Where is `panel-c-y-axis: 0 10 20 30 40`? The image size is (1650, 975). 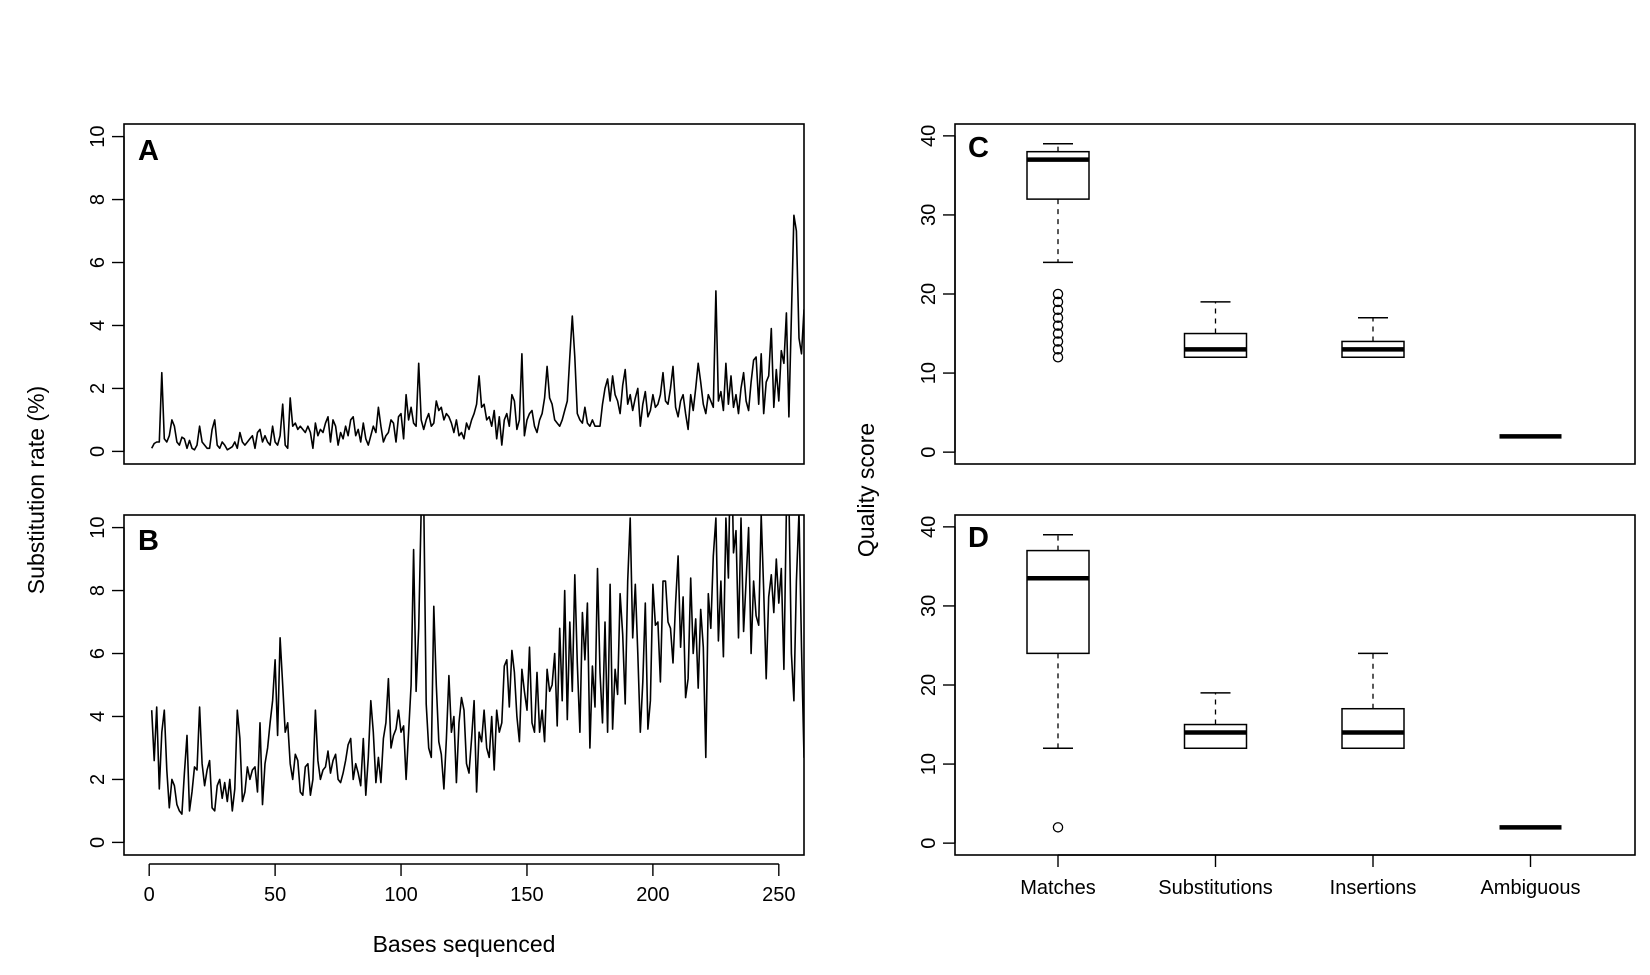 panel-c-y-axis: 0 10 20 30 40 is located at coordinates (937, 291).